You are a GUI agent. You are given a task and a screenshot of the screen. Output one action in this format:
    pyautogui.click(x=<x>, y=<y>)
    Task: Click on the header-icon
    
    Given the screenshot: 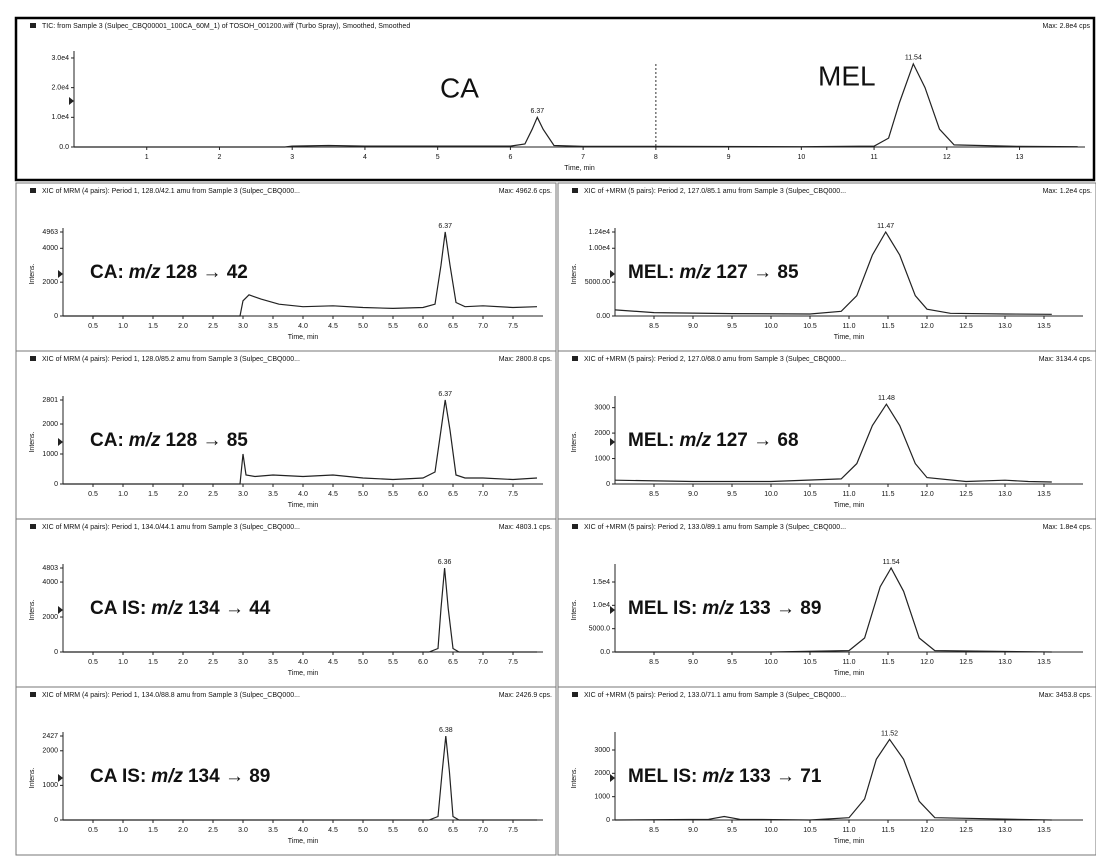 What is the action you would take?
    pyautogui.click(x=33, y=190)
    